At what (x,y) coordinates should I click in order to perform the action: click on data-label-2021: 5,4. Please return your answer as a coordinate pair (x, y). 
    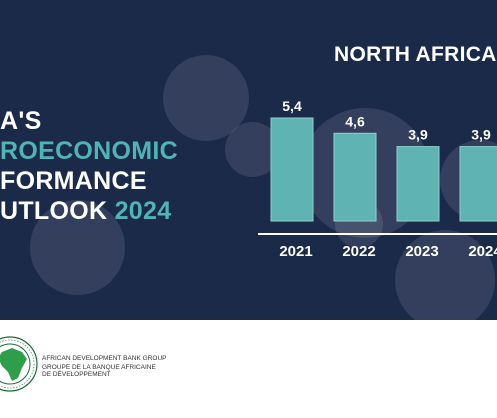
    Looking at the image, I should click on (292, 106).